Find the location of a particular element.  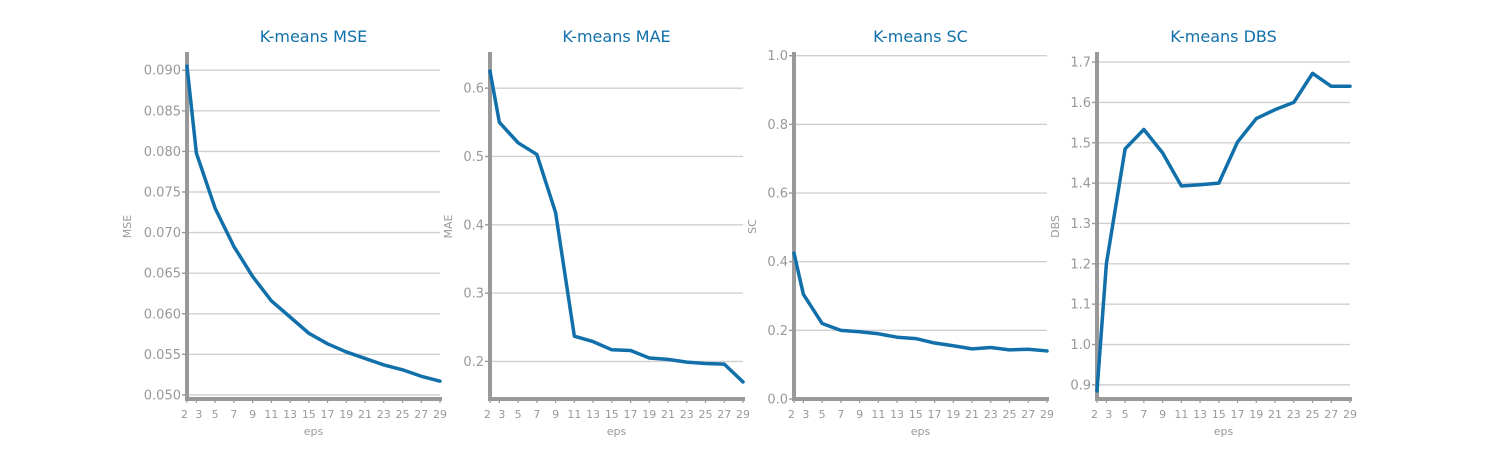

y-axis-label: MSE is located at coordinates (127, 226).